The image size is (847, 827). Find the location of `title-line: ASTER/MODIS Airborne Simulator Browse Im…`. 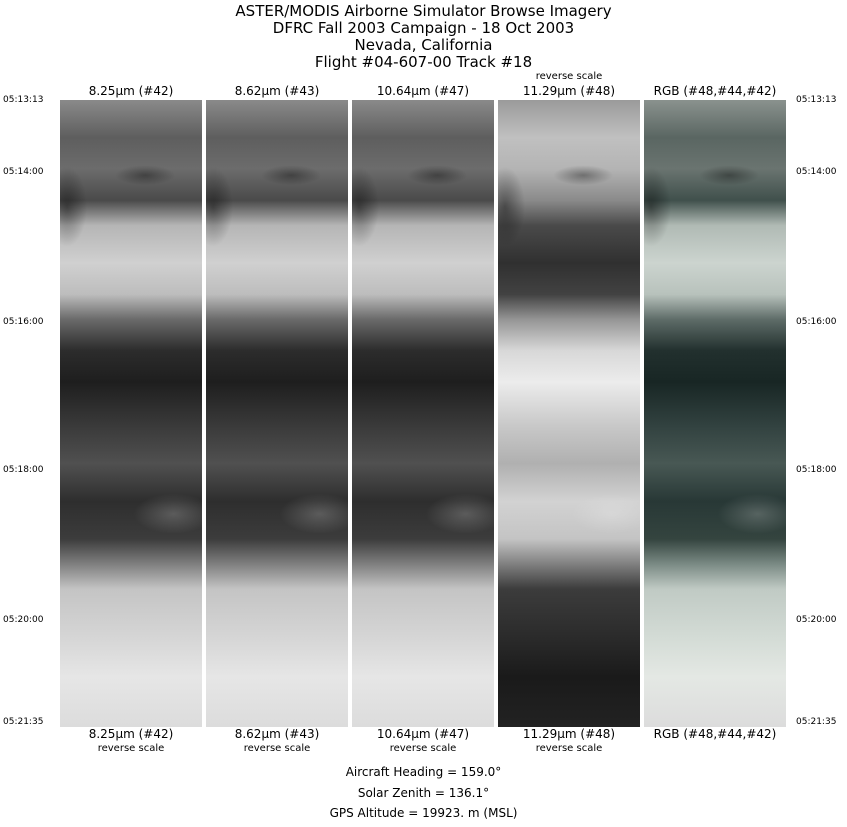

title-line: ASTER/MODIS Airborne Simulator Browse Im… is located at coordinates (423, 11).